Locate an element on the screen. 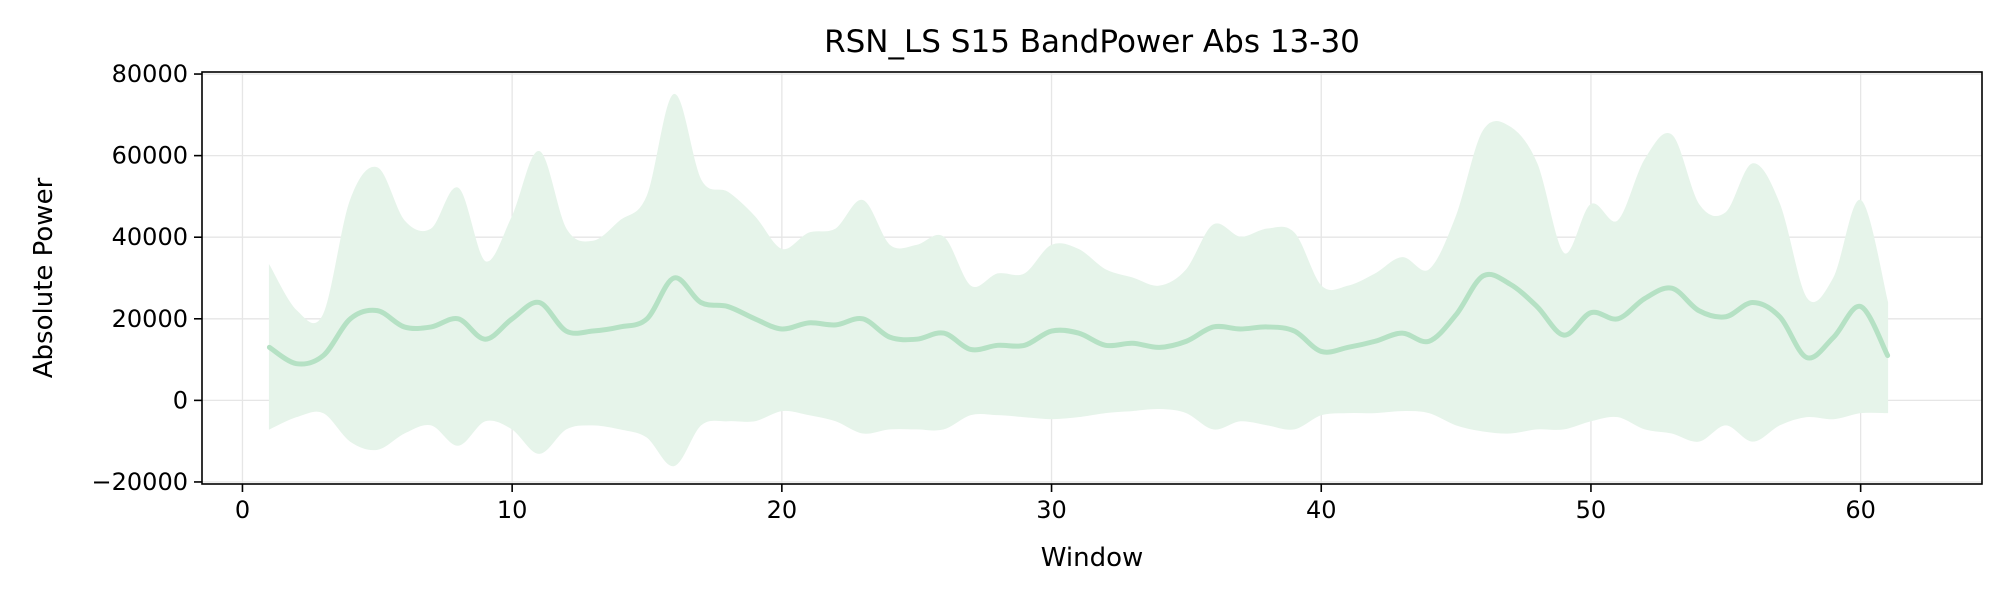 The image size is (2000, 605). y-tick-label: 60000 is located at coordinates (150, 156).